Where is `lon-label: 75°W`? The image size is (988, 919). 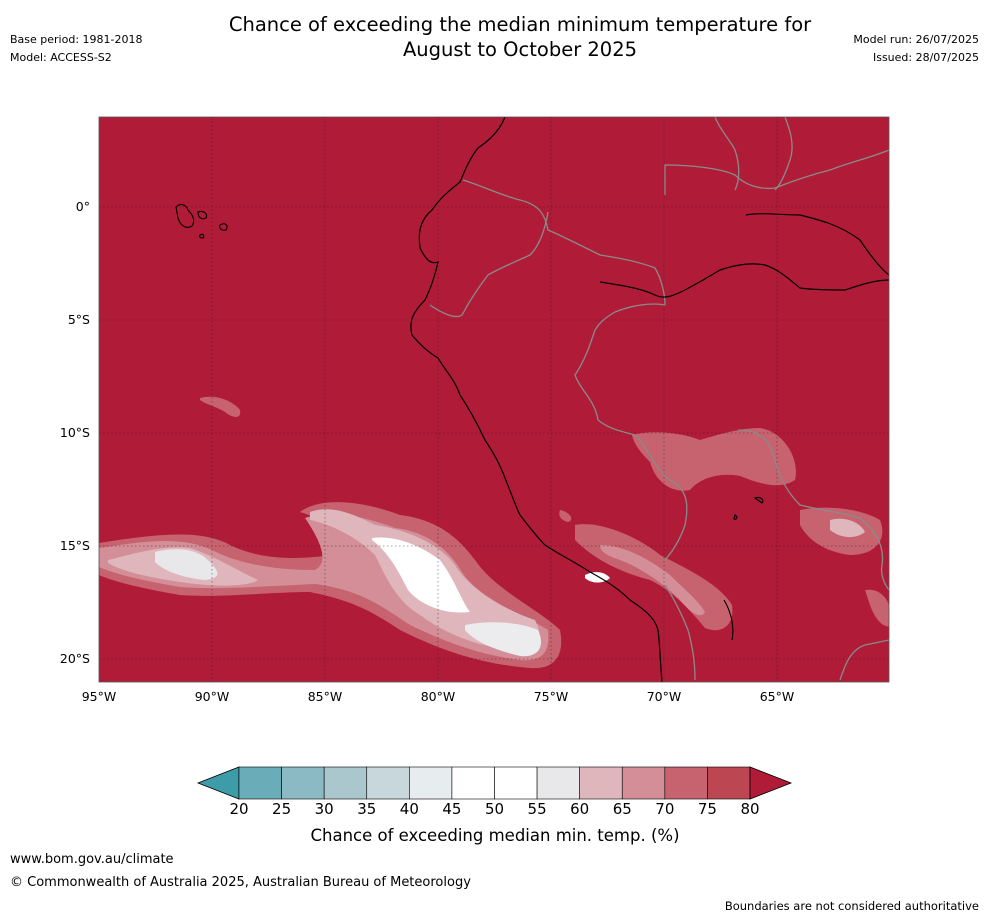
lon-label: 75°W is located at coordinates (551, 696).